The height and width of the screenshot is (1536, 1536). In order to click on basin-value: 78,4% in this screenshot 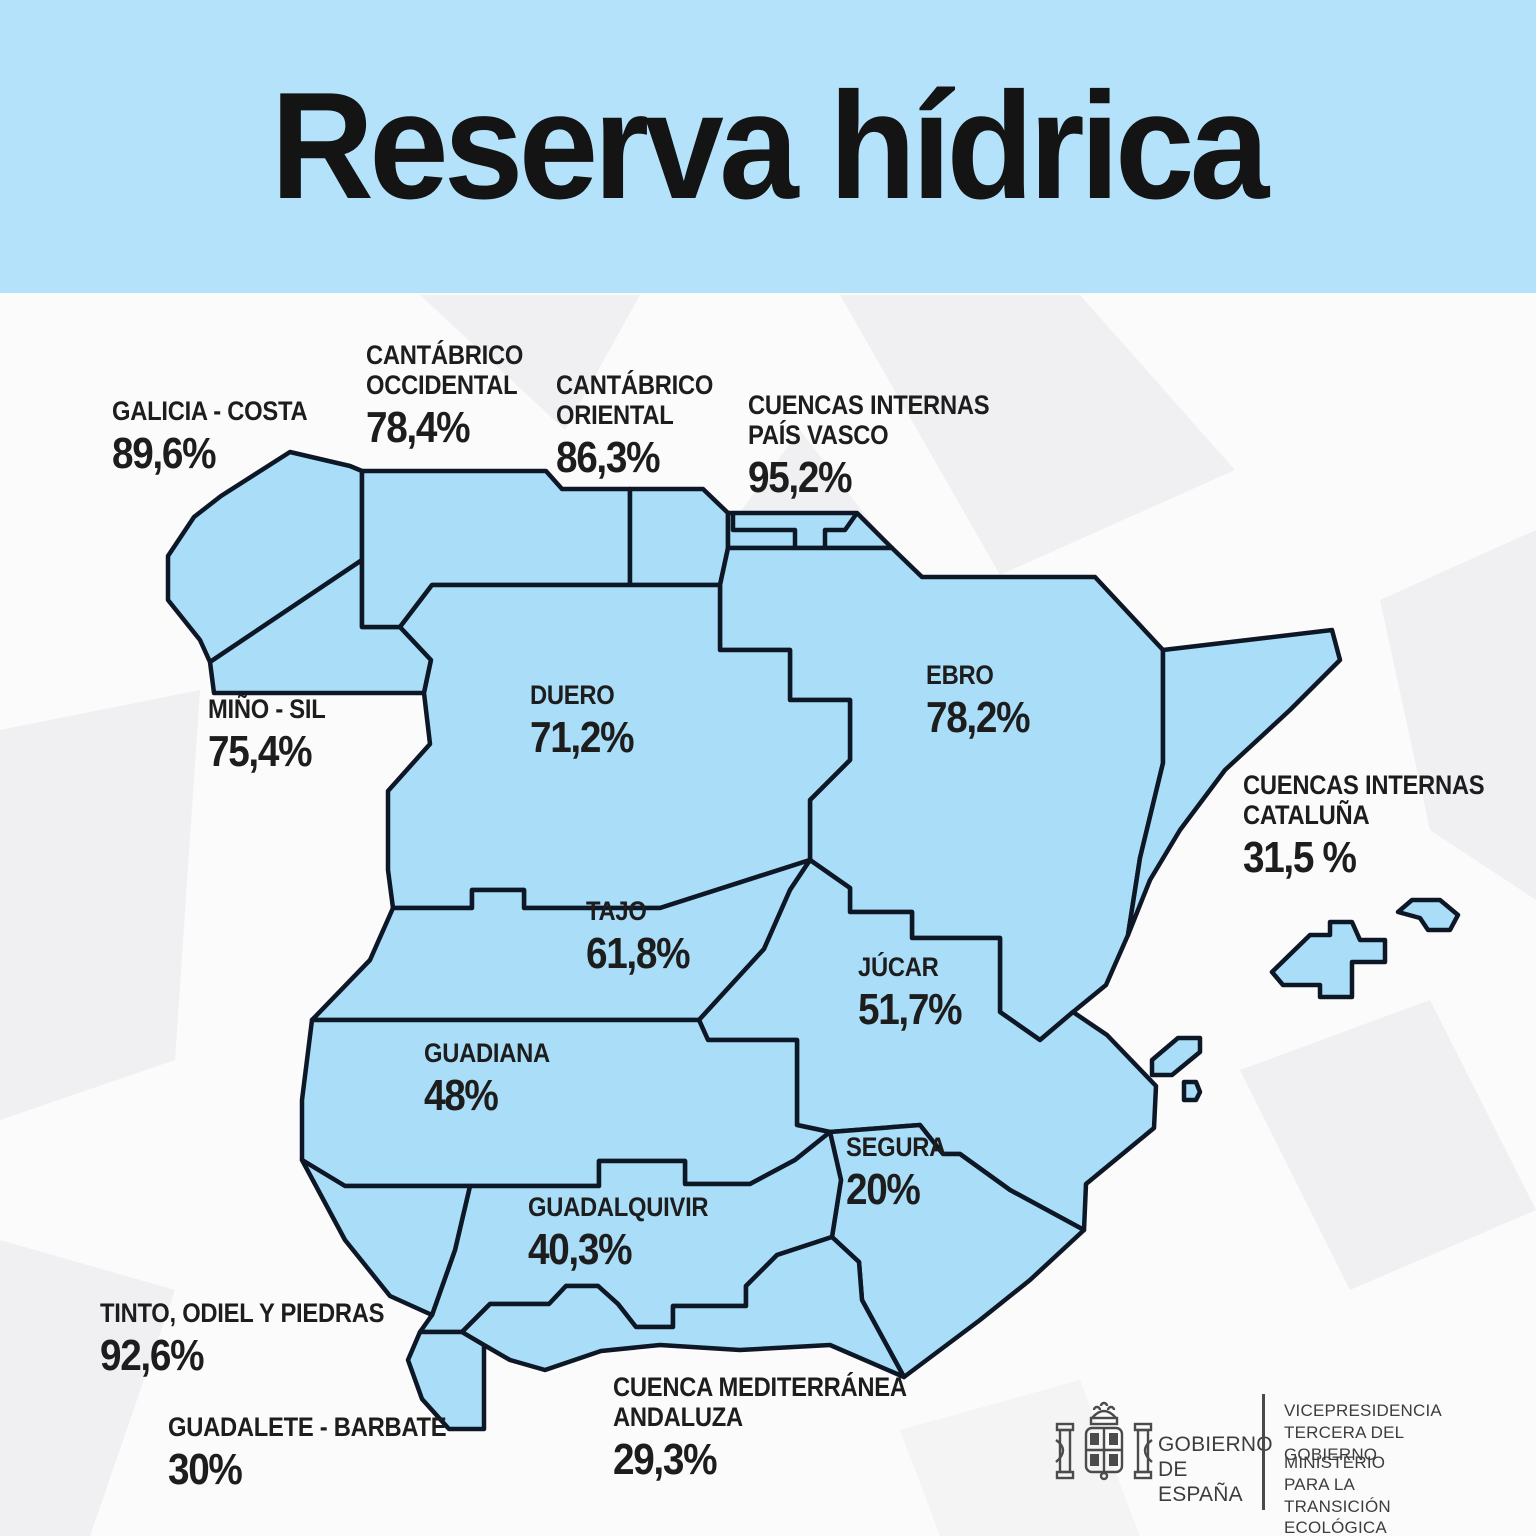, I will do `click(418, 428)`.